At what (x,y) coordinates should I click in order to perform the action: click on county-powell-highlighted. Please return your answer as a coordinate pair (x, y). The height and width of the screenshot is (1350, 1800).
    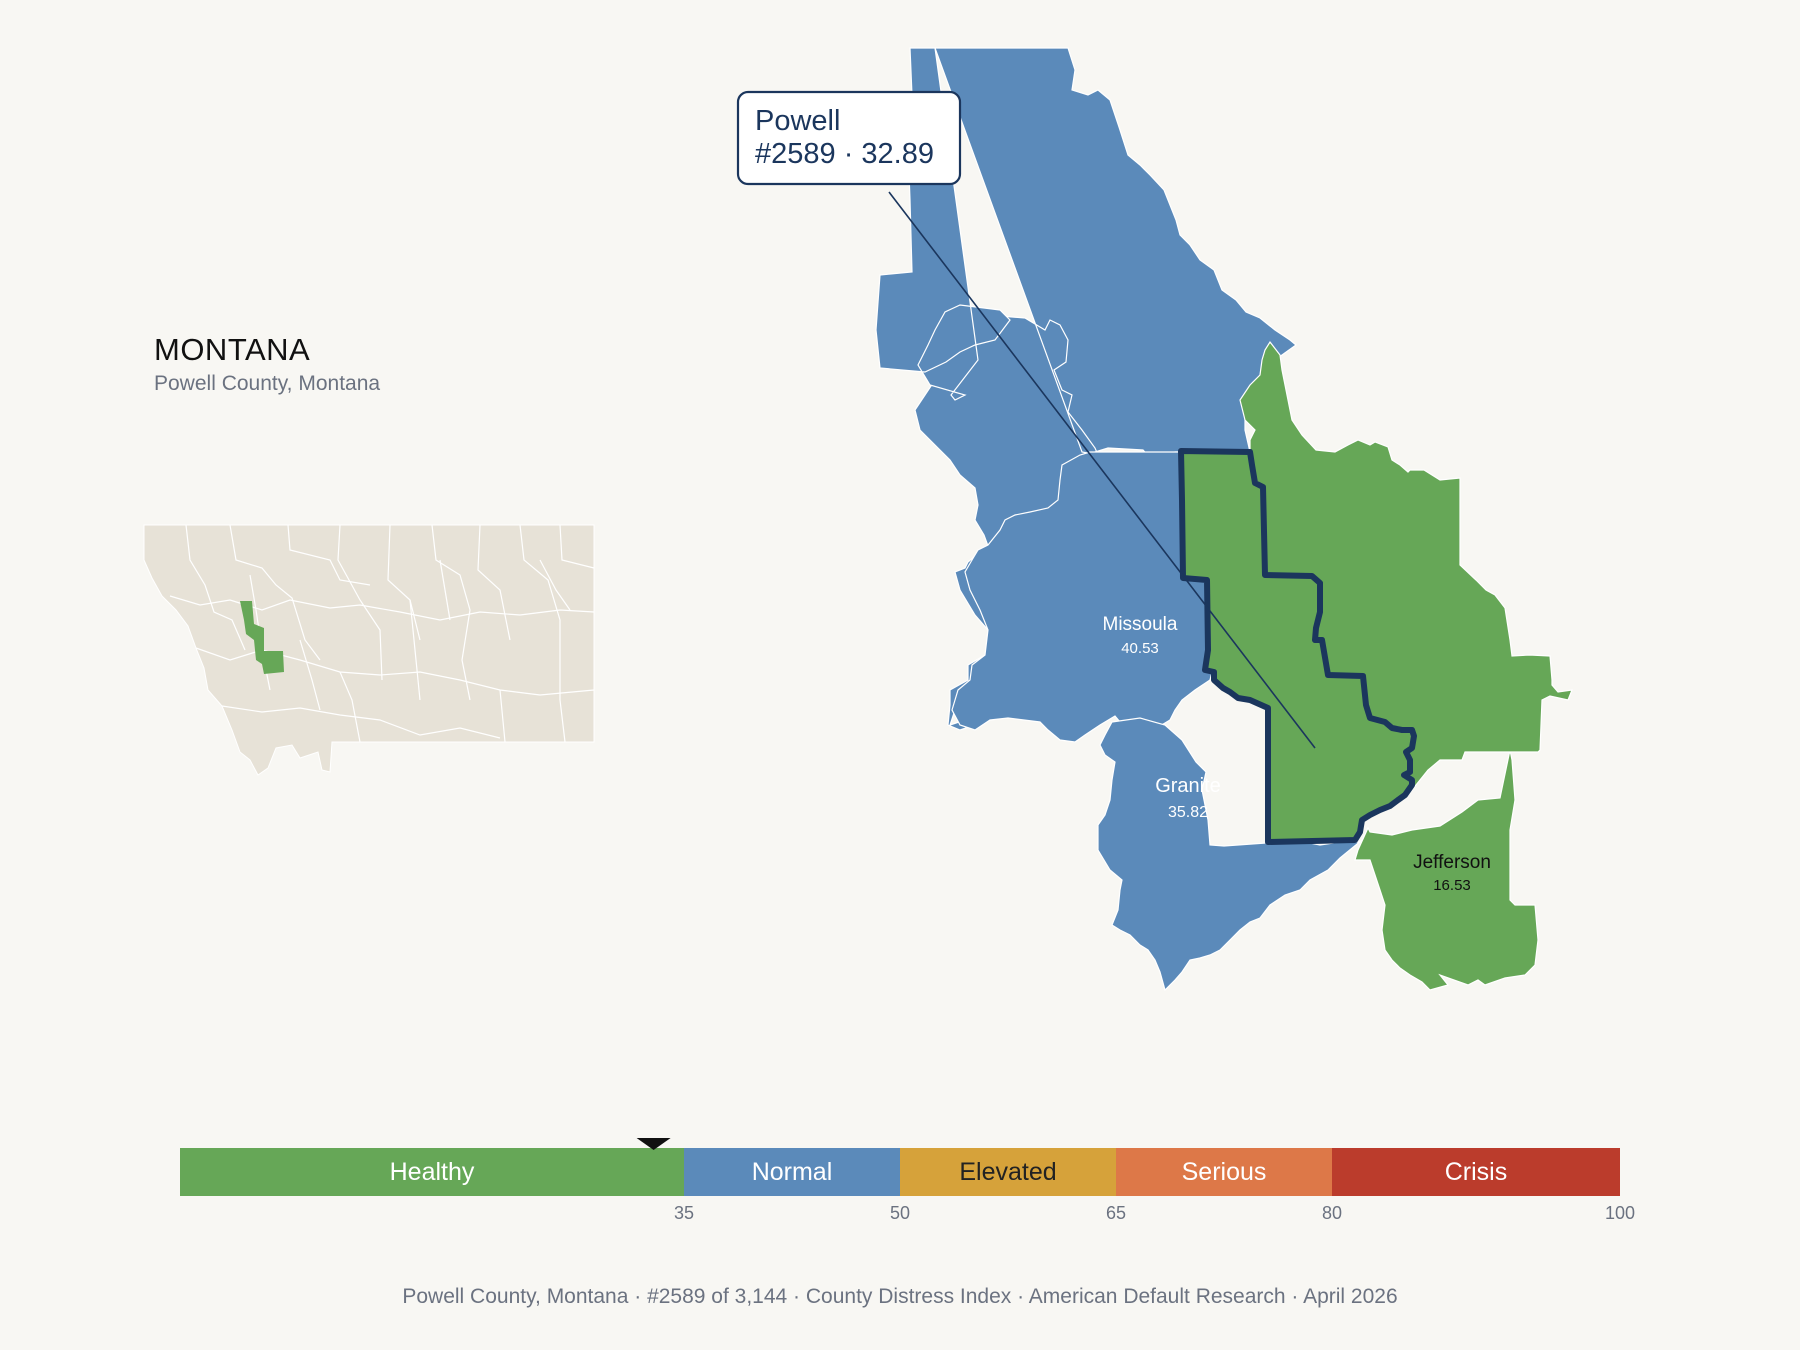
    Looking at the image, I should click on (1297, 646).